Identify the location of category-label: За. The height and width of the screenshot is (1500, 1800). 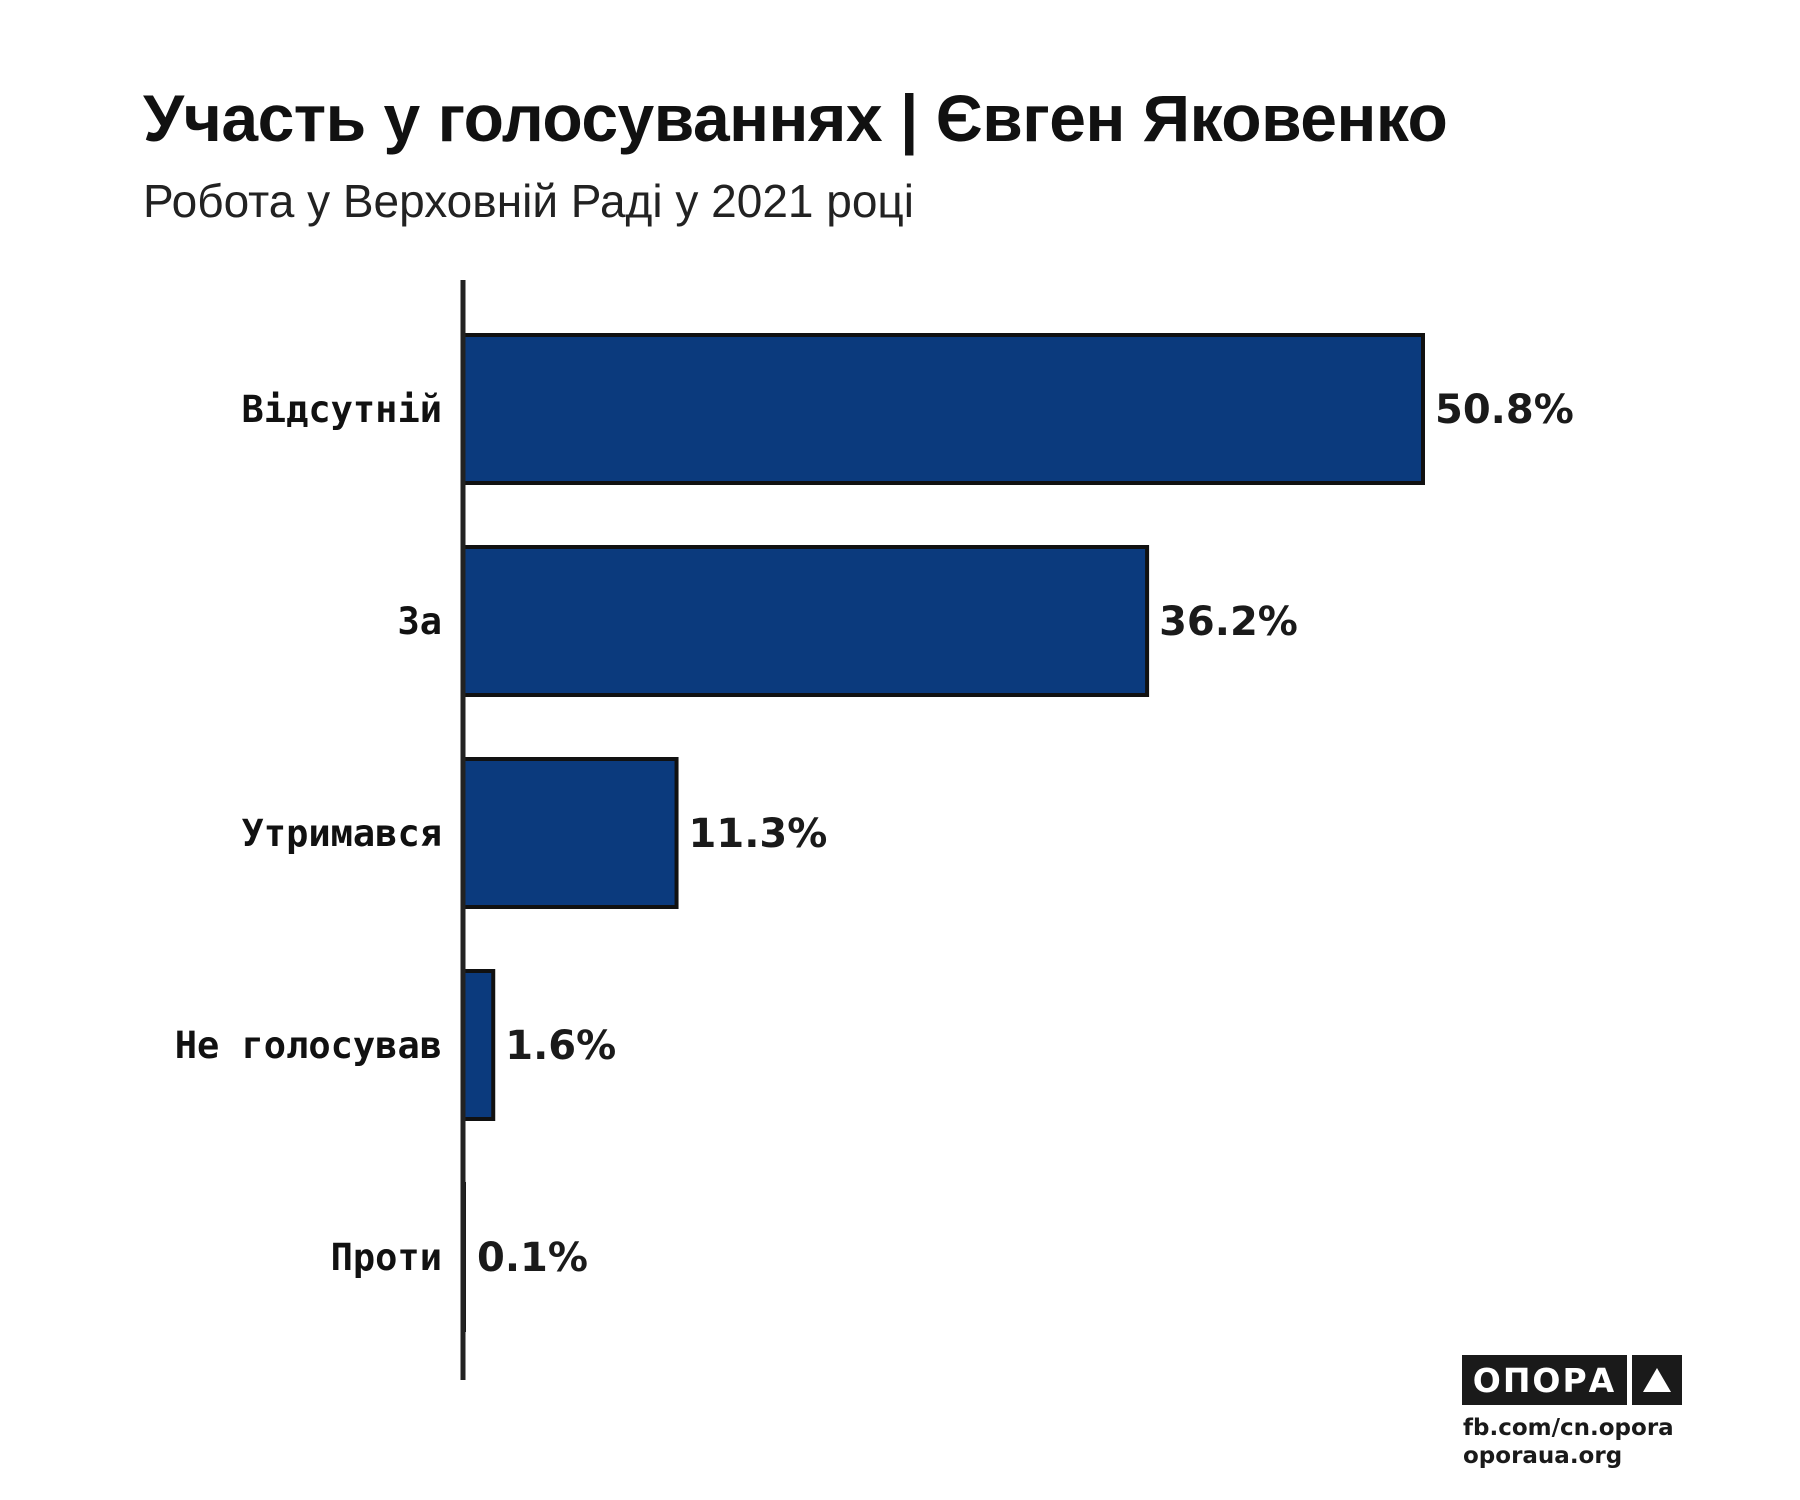
(419, 621).